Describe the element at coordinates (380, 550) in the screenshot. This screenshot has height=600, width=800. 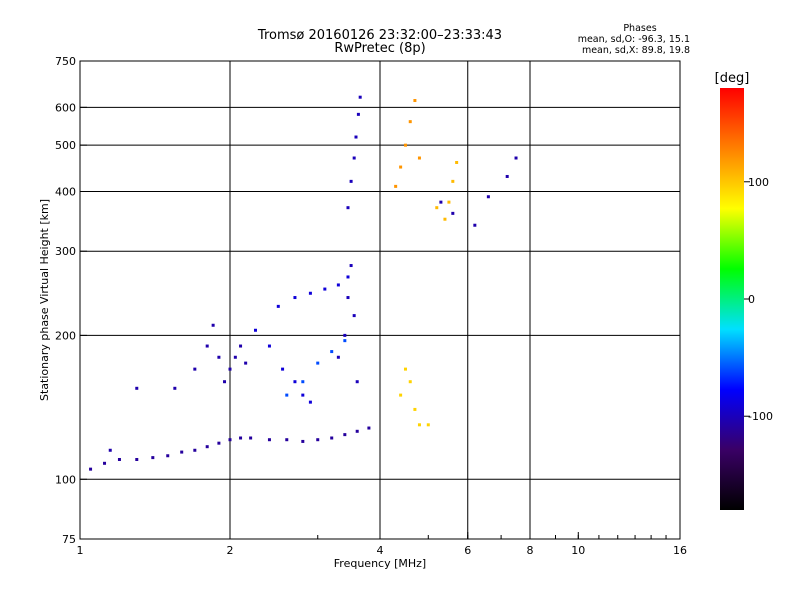
I see `x-tick-label: 4` at that location.